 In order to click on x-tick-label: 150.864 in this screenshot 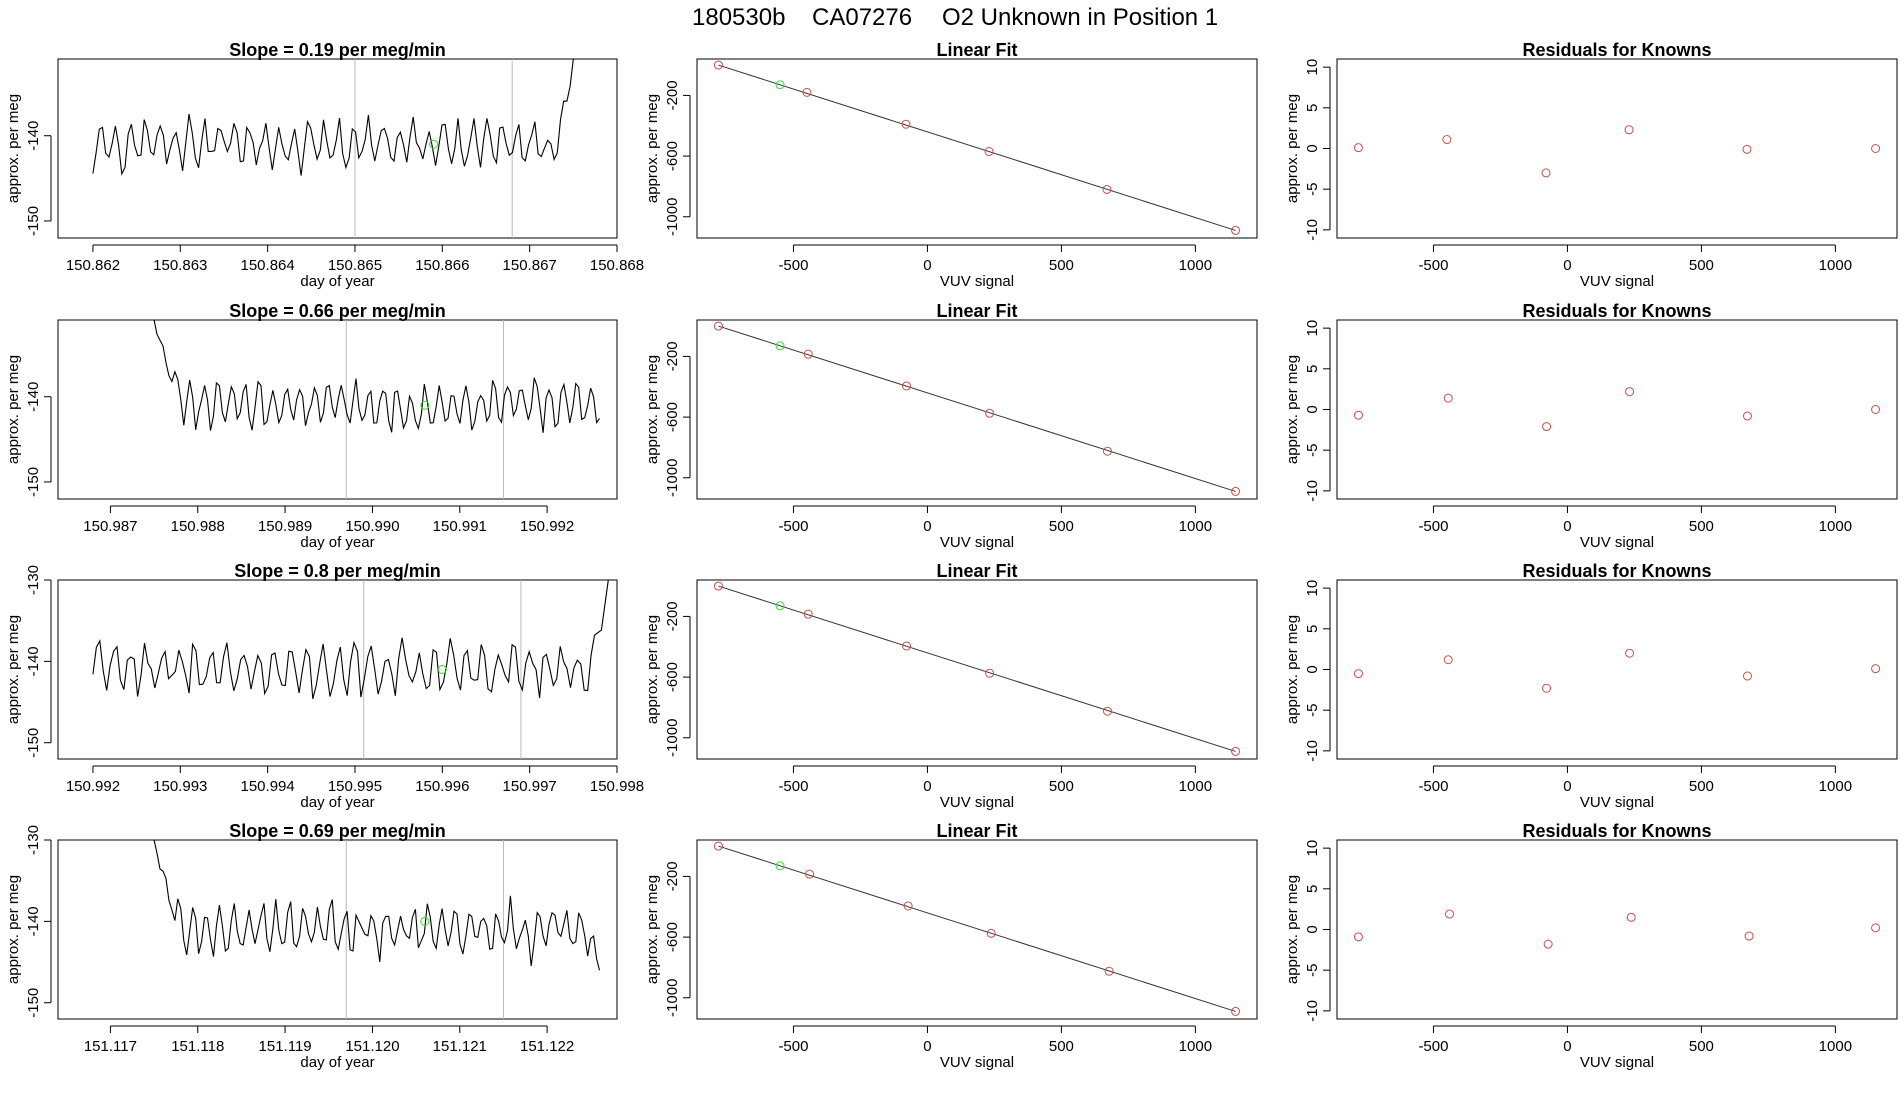, I will do `click(268, 265)`.